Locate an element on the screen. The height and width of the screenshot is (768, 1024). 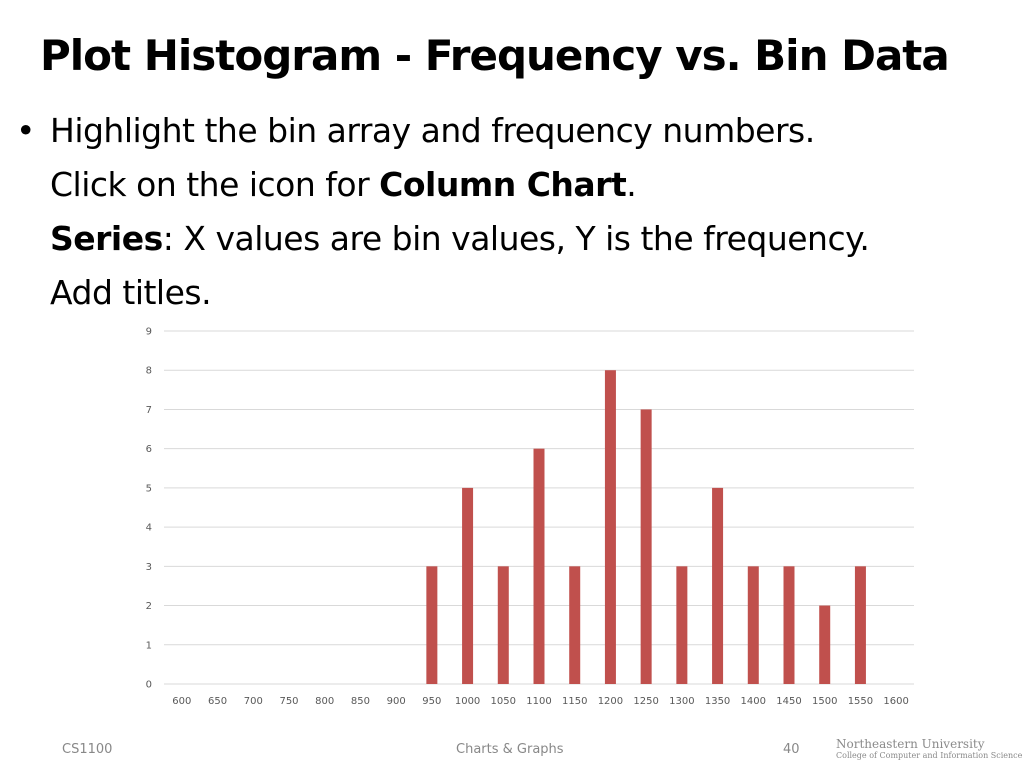
x-tick-label-1350: 1350 is located at coordinates (717, 701).